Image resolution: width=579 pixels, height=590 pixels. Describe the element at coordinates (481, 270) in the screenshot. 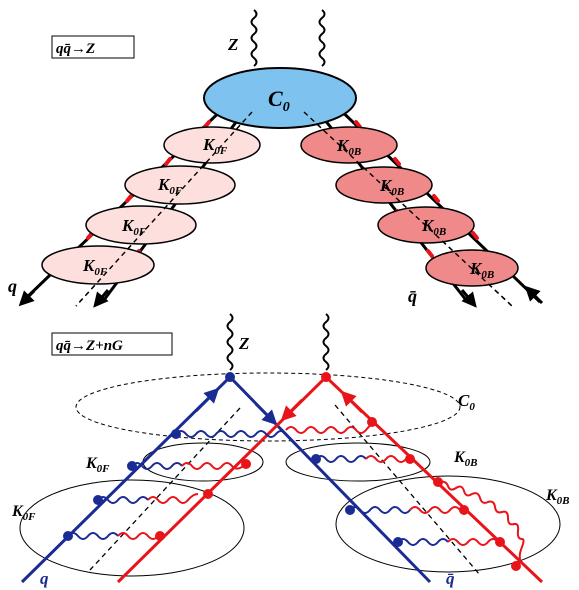

I see `top-backward-label-4: K0B` at that location.